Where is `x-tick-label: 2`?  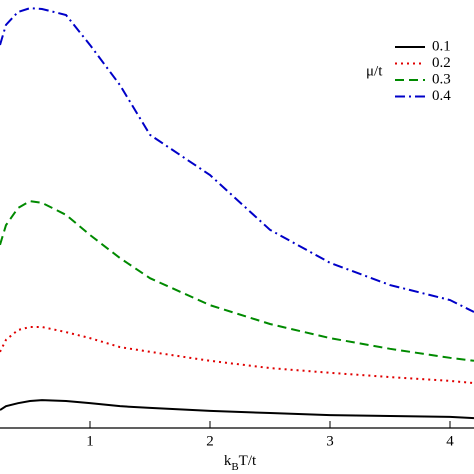 x-tick-label: 2 is located at coordinates (210, 441).